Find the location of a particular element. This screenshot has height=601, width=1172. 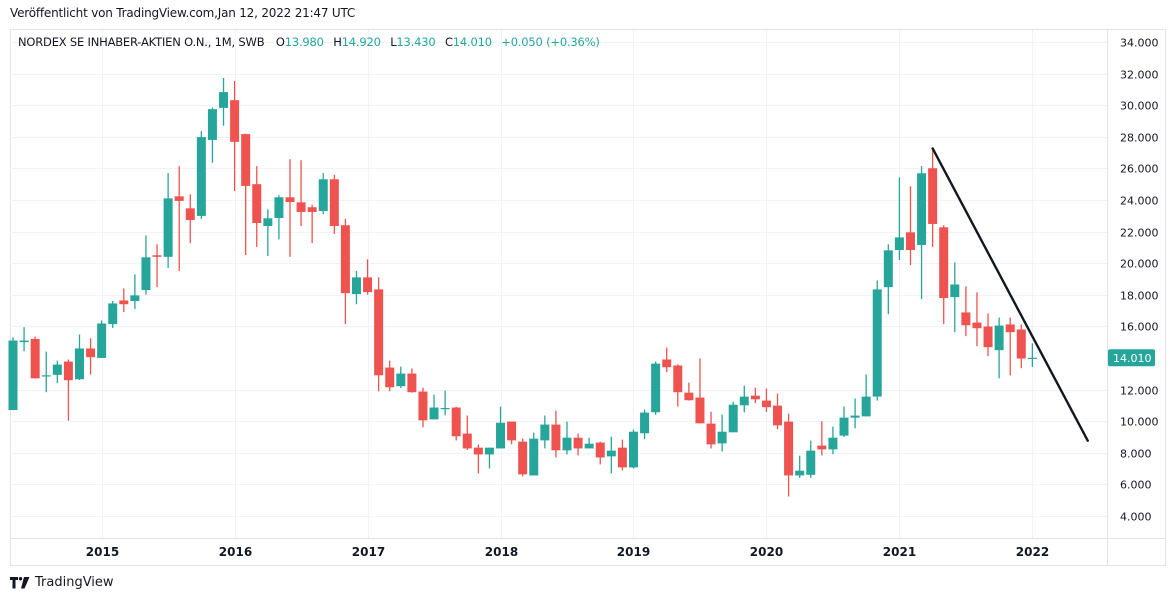

time-axis: 2015 2016 2017 2018 2019 2020 2021 2022 is located at coordinates (567, 552).